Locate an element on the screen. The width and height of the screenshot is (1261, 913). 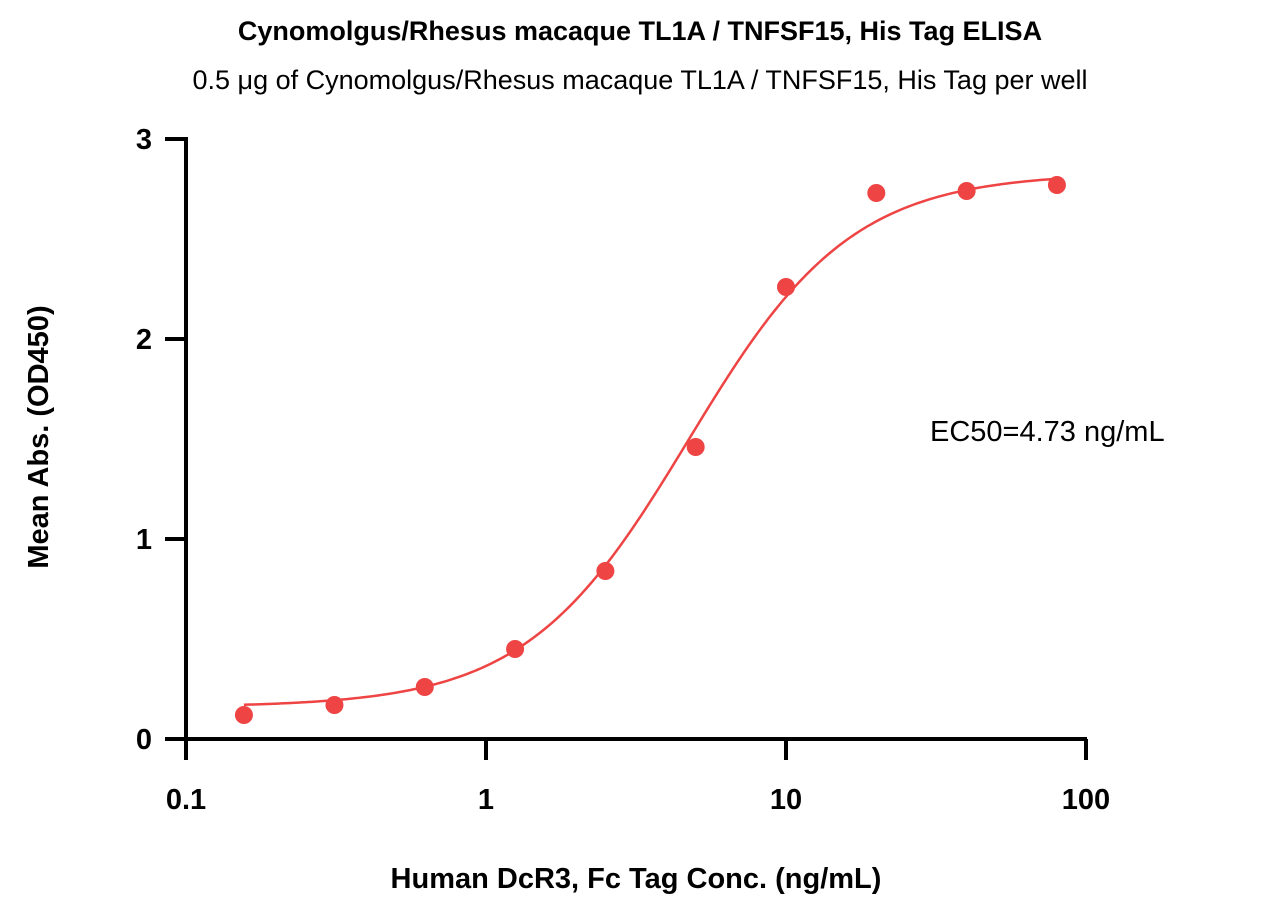
y-tick-label: 3 is located at coordinates (144, 140).